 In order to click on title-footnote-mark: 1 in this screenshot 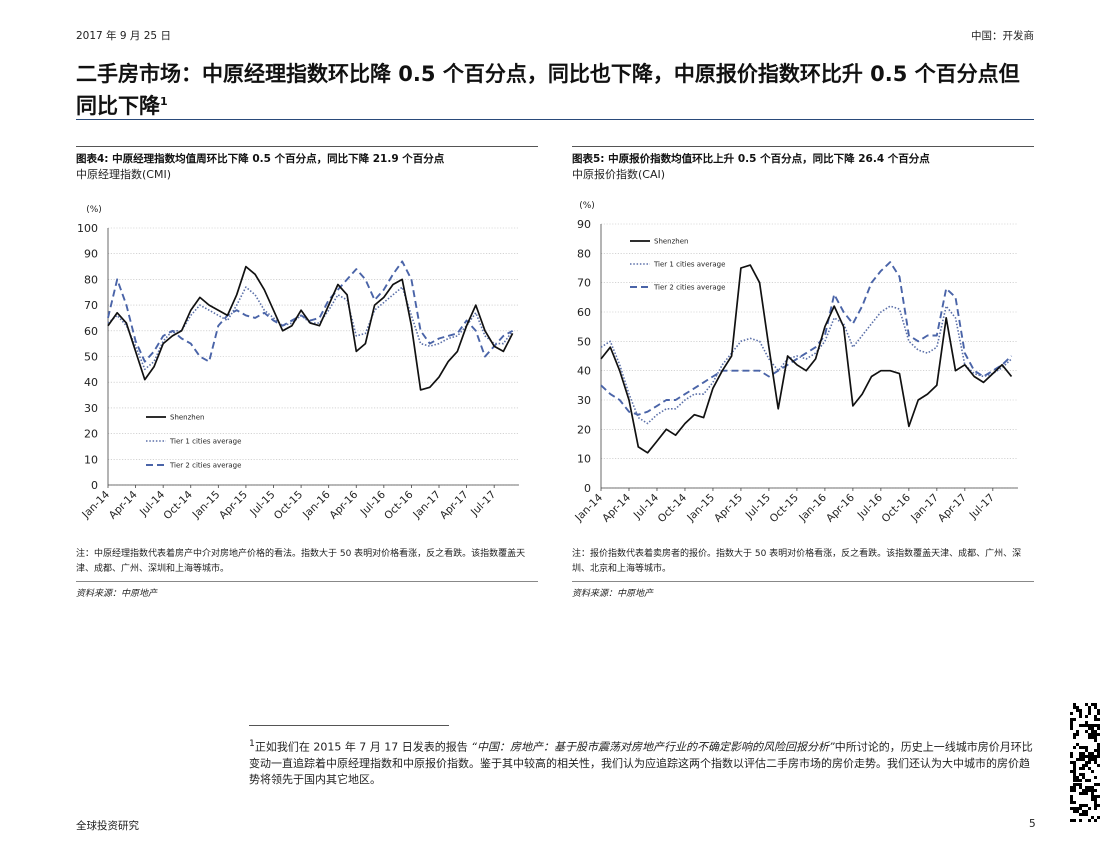, I will do `click(164, 101)`.